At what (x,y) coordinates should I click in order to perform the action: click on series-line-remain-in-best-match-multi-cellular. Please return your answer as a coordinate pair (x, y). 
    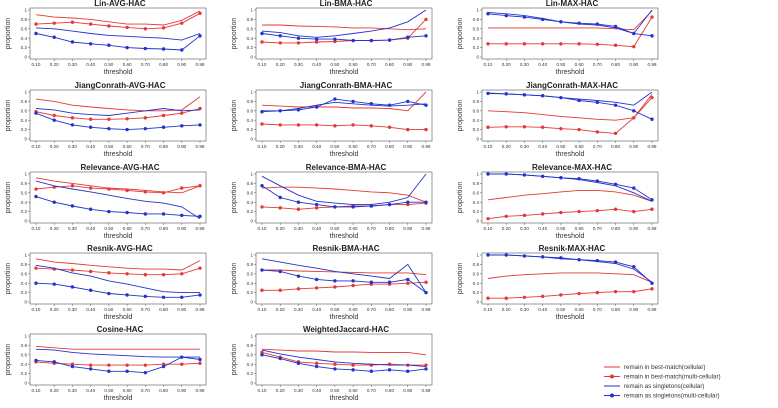
    Looking at the image, I should click on (343, 358).